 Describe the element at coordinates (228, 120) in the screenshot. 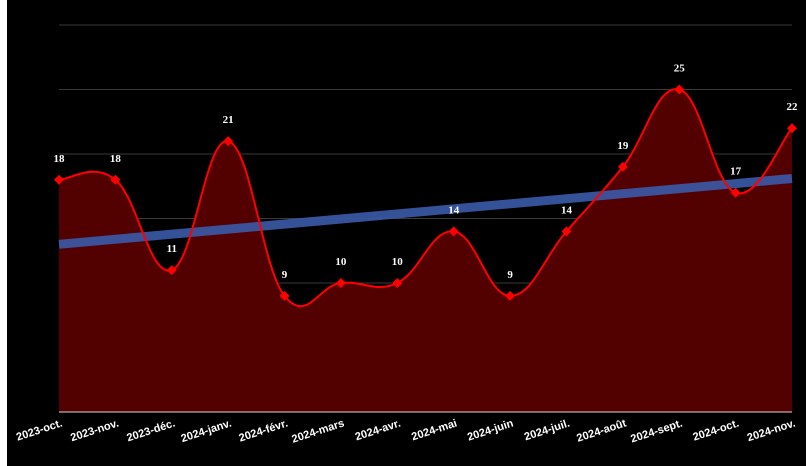

I see `data-label: 21` at that location.